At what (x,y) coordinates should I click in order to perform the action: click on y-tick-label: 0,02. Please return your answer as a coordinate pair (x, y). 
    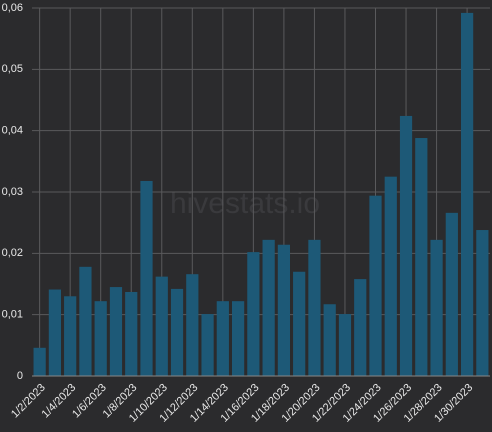
    Looking at the image, I should click on (12, 253).